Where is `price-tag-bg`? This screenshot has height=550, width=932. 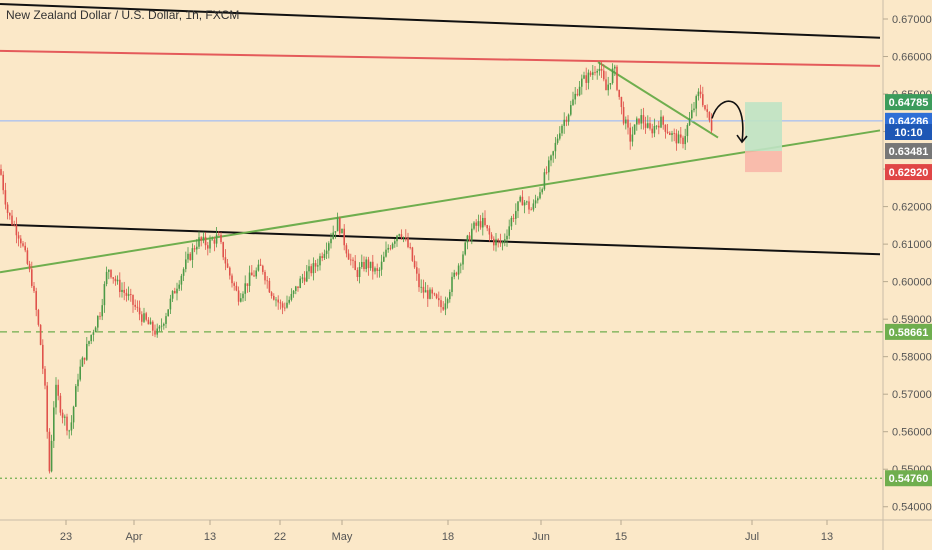
price-tag-bg is located at coordinates (908, 478).